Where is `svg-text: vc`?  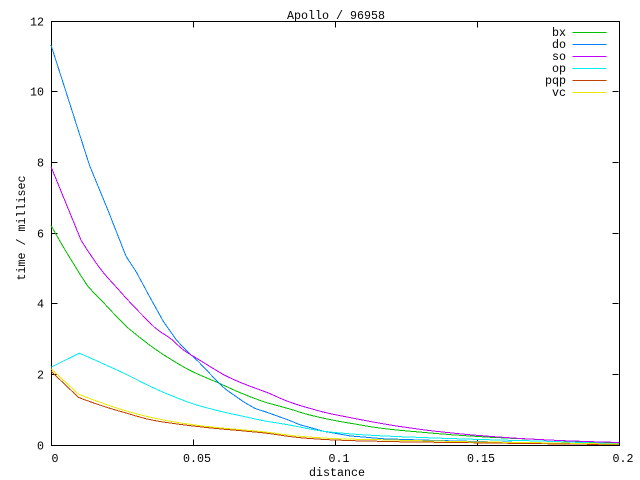 svg-text: vc is located at coordinates (559, 93).